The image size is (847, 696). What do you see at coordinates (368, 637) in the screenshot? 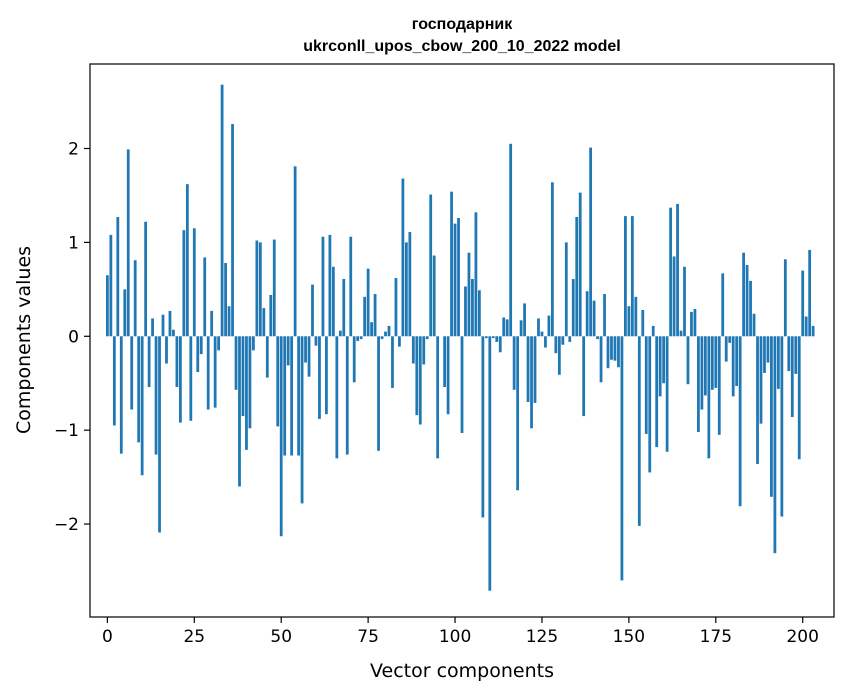
I see `x-tick-label-75: 75` at bounding box center [368, 637].